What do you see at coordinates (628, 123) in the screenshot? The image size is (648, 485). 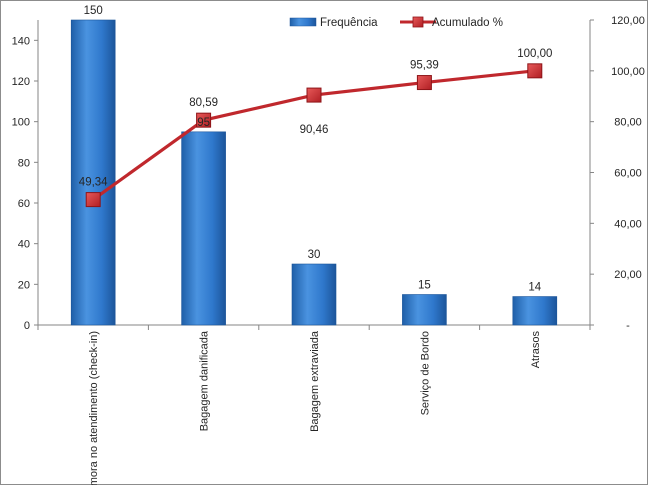 I see `y-right-tick-label: 80,00` at bounding box center [628, 123].